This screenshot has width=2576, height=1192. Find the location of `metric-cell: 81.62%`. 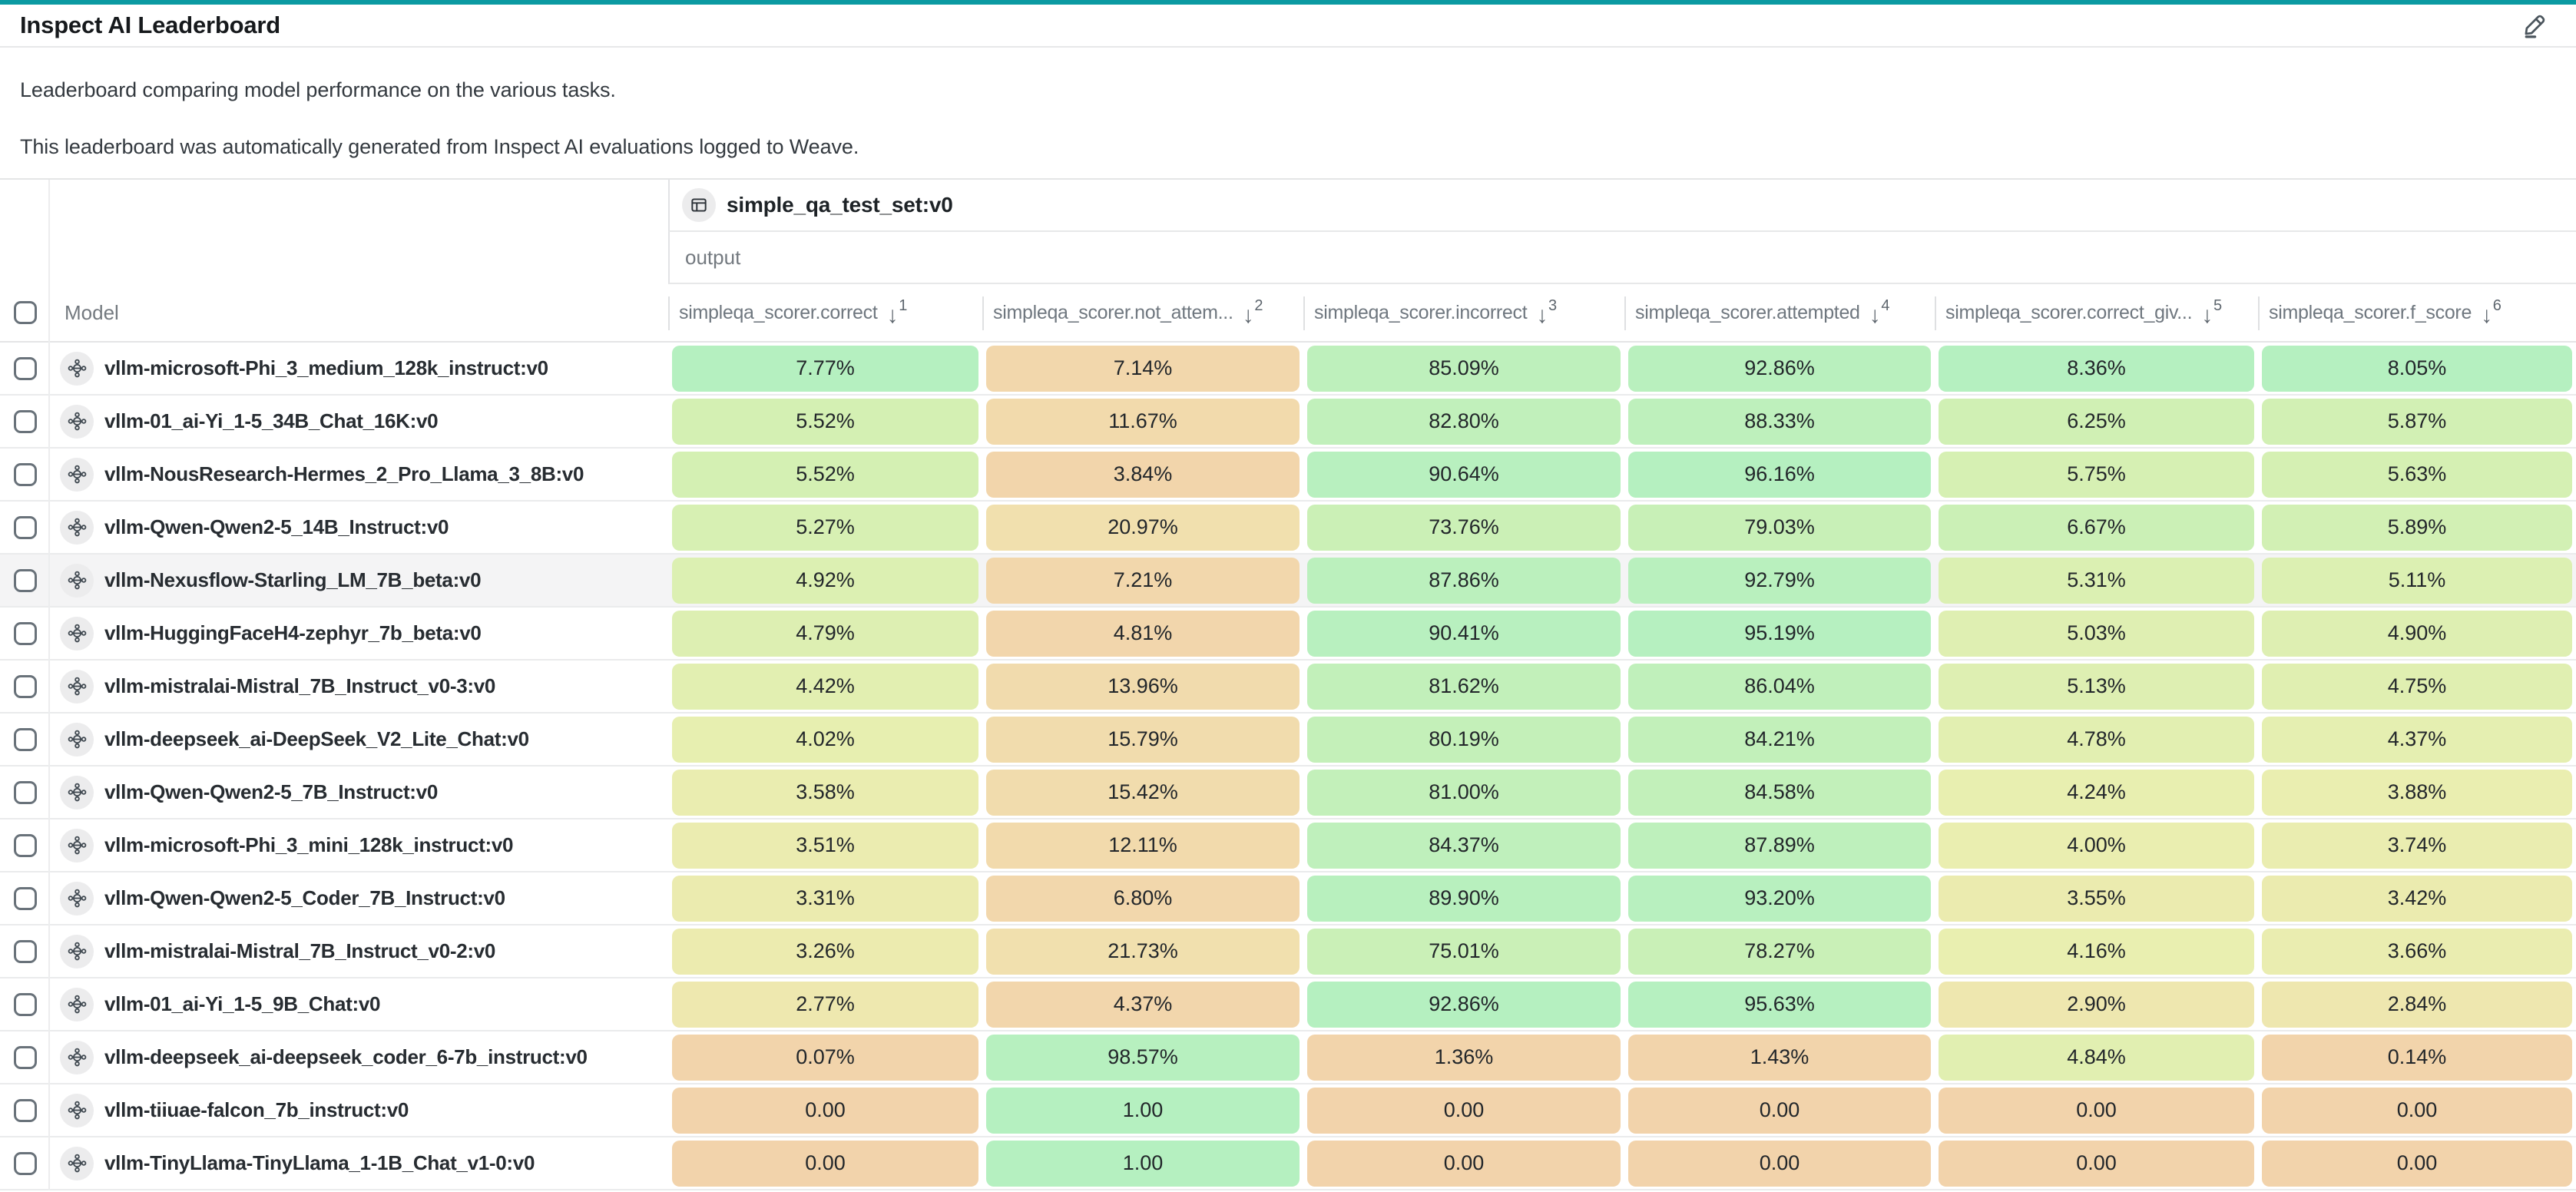

metric-cell: 81.62% is located at coordinates (1464, 686).